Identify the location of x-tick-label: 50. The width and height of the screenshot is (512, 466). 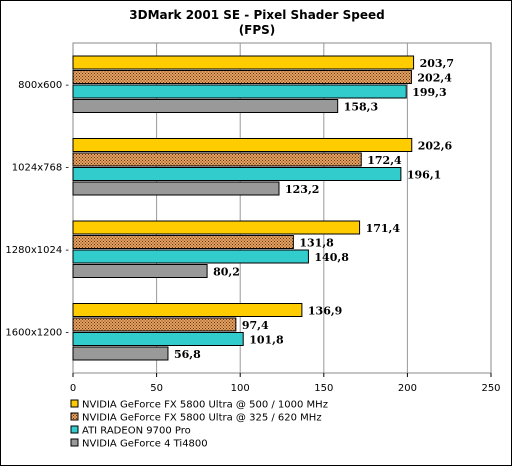
(156, 388).